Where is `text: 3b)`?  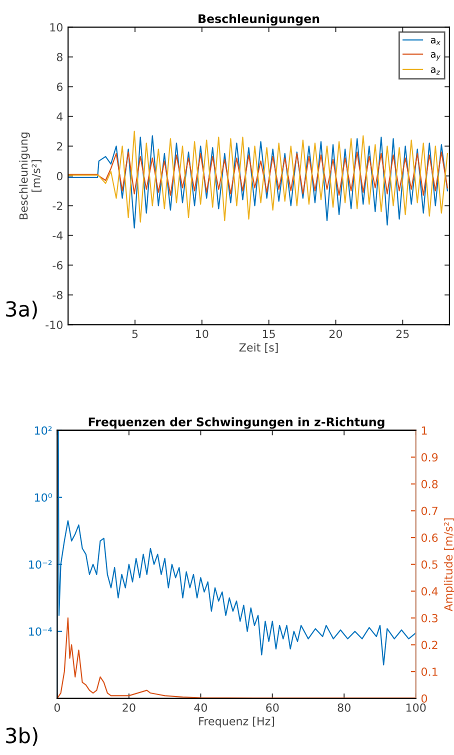 text: 3b) is located at coordinates (22, 736).